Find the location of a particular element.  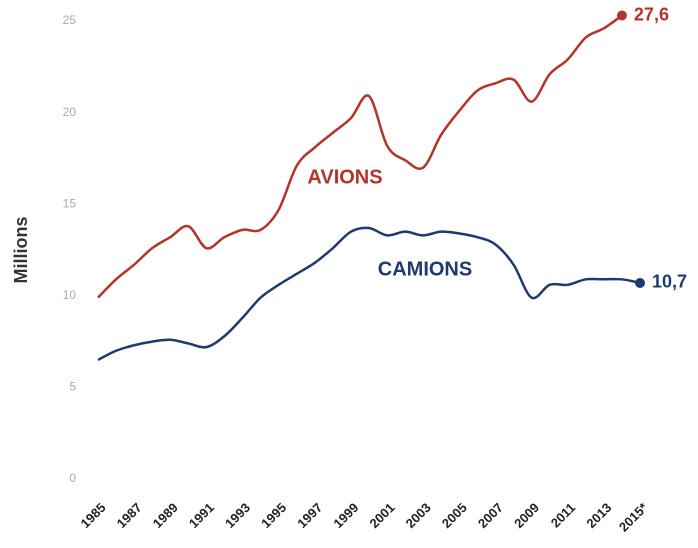

x-tick-label: 1993 is located at coordinates (237, 515).